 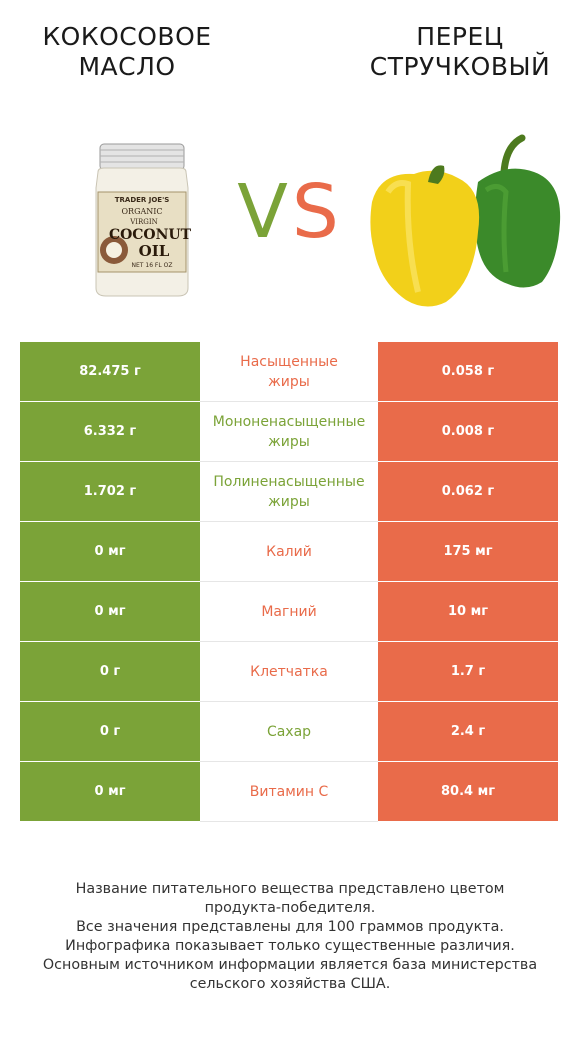 I want to click on left-title-line2: МАСЛО, so click(x=127, y=66).